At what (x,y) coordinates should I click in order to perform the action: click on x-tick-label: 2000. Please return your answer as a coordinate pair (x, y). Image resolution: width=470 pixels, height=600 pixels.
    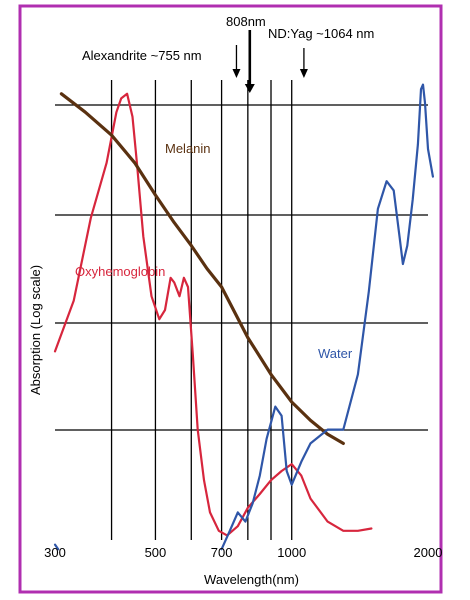
    Looking at the image, I should click on (428, 552).